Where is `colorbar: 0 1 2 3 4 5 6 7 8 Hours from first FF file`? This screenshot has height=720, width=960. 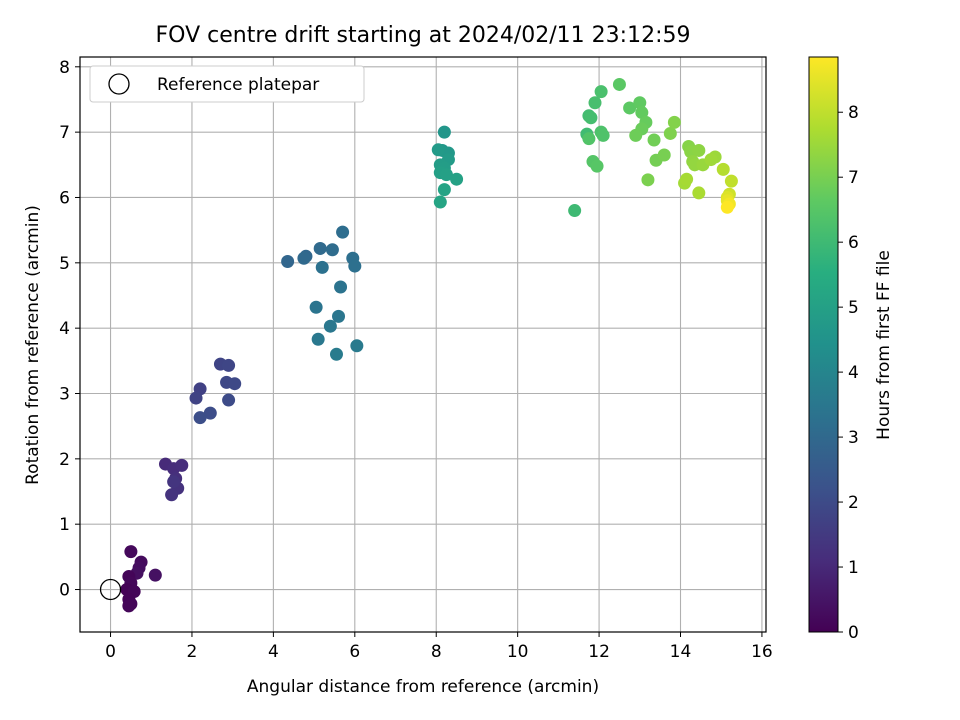
colorbar: 0 1 2 3 4 5 6 7 8 Hours from first FF file is located at coordinates (851, 349).